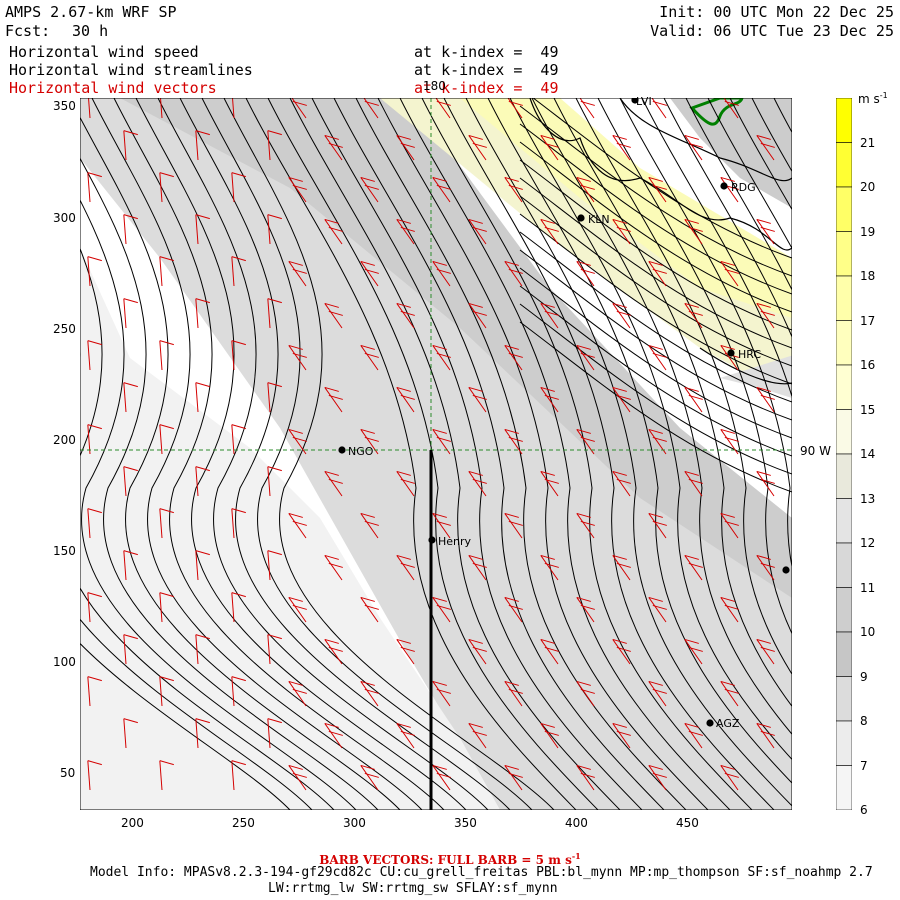 Image resolution: width=900 pixels, height=900 pixels. What do you see at coordinates (91, 12) in the screenshot?
I see `model-title: AMPS 2.67-km WRF SP` at bounding box center [91, 12].